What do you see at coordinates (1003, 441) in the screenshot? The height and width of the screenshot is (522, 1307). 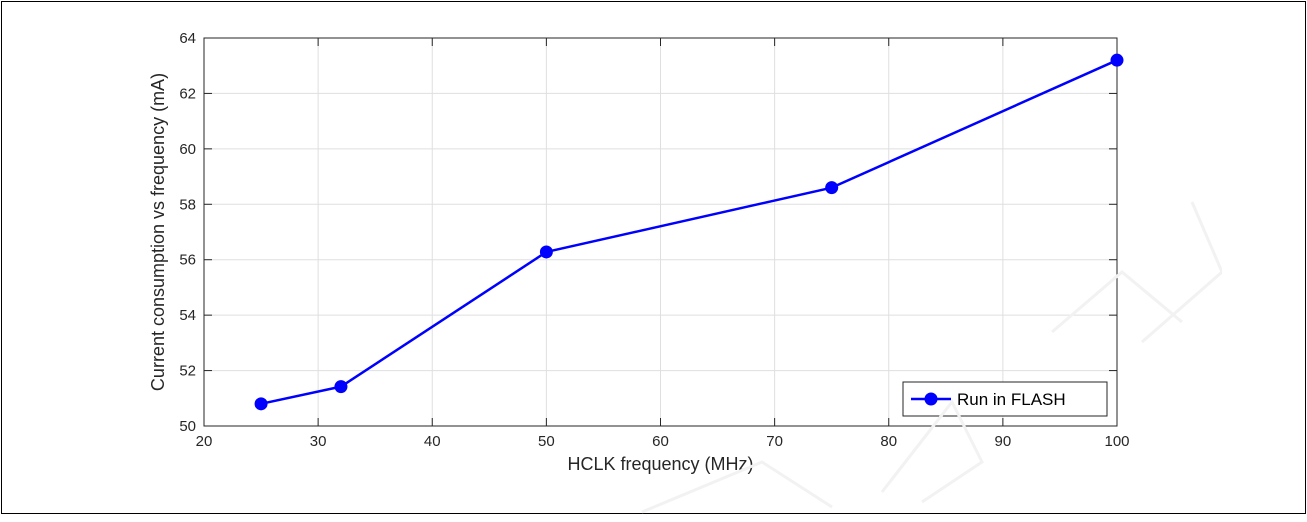 I see `x-tick-label: 90` at bounding box center [1003, 441].